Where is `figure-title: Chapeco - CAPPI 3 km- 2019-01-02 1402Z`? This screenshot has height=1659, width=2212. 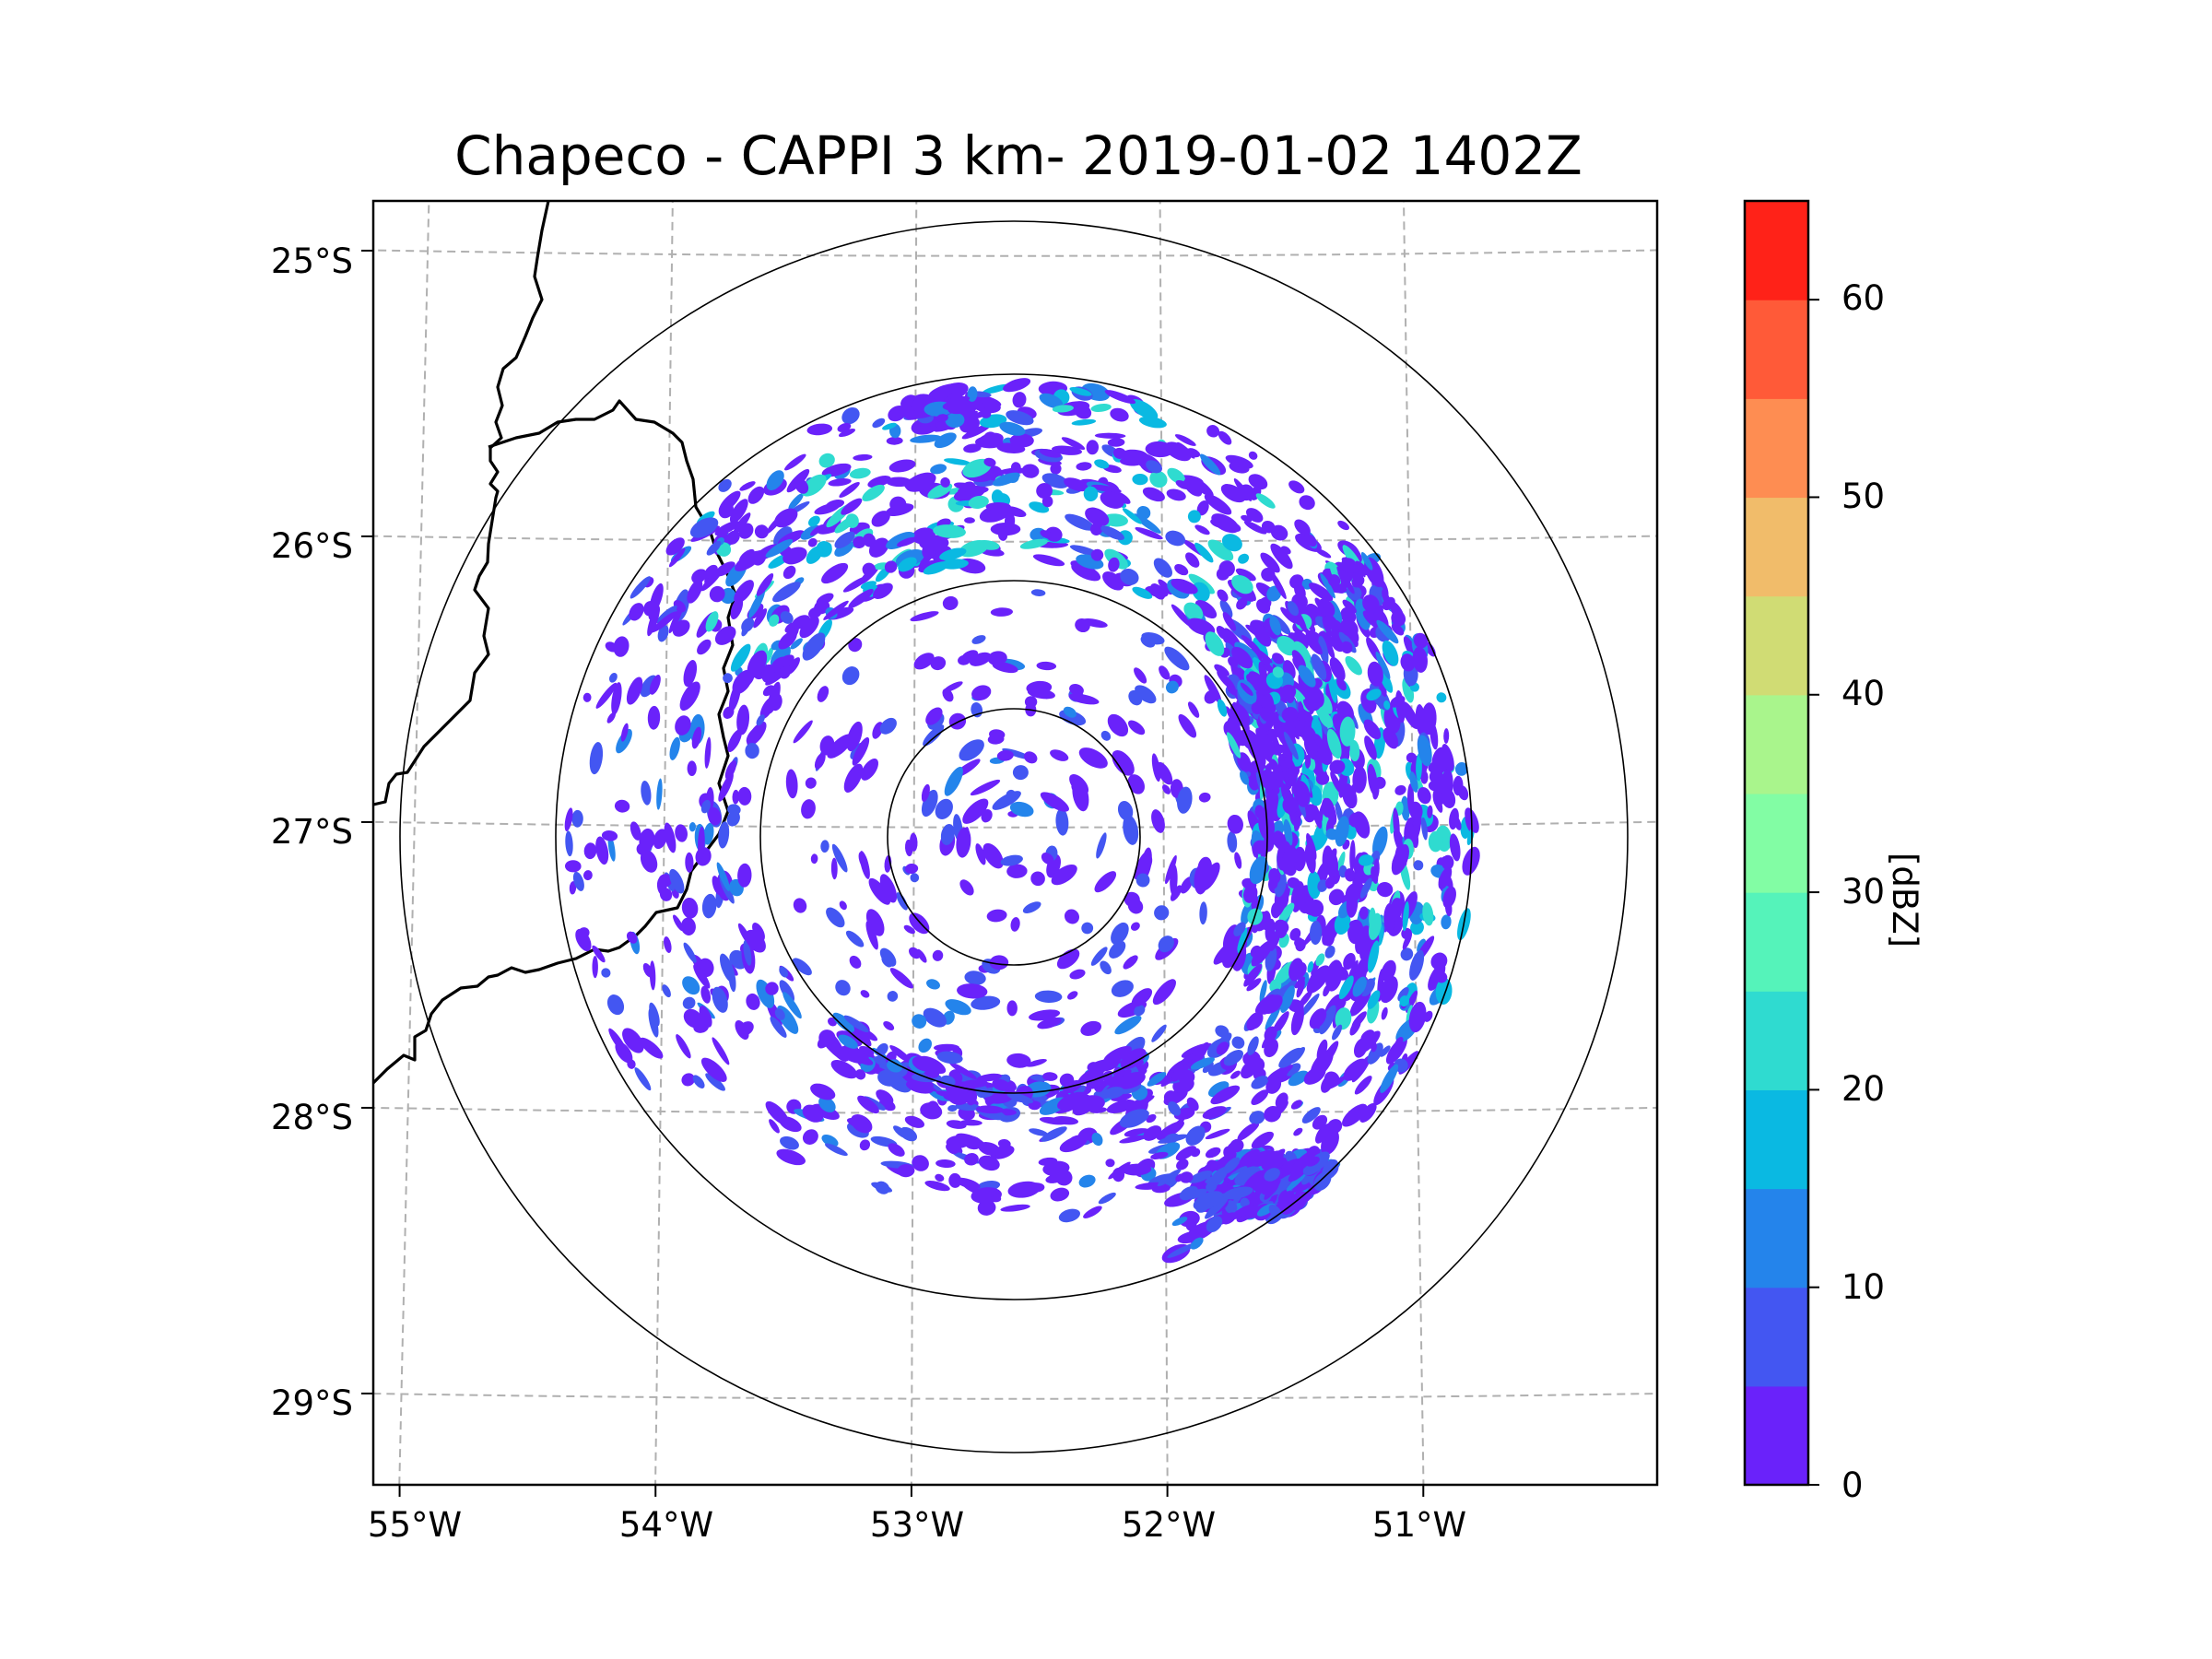 figure-title: Chapeco - CAPPI 3 km- 2019-01-02 1402Z is located at coordinates (1018, 155).